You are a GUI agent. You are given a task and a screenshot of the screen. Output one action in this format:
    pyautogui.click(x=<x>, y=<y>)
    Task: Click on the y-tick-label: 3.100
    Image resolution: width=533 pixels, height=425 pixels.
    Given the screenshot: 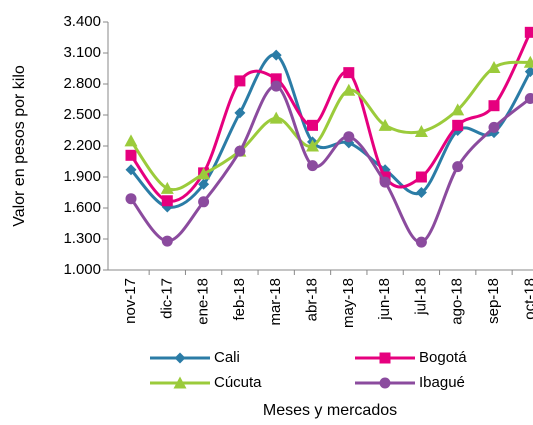 What is the action you would take?
    pyautogui.click(x=82, y=52)
    